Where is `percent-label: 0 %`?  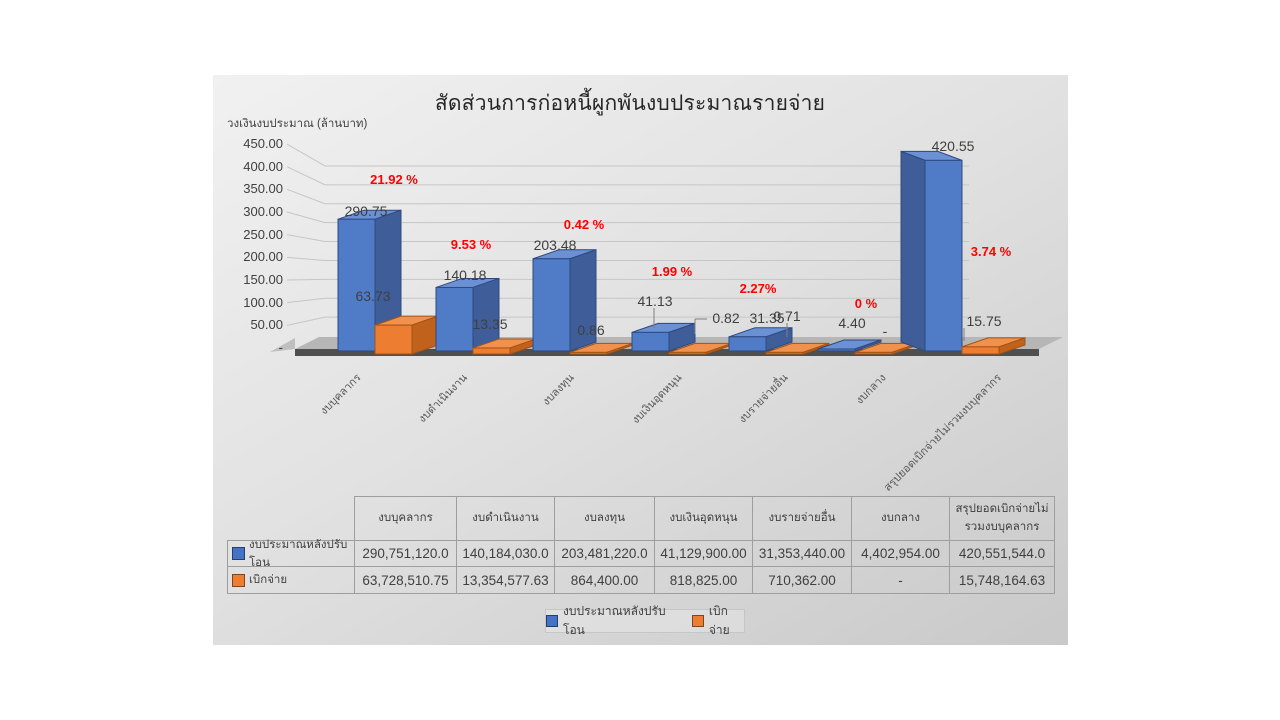
percent-label: 0 % is located at coordinates (866, 303).